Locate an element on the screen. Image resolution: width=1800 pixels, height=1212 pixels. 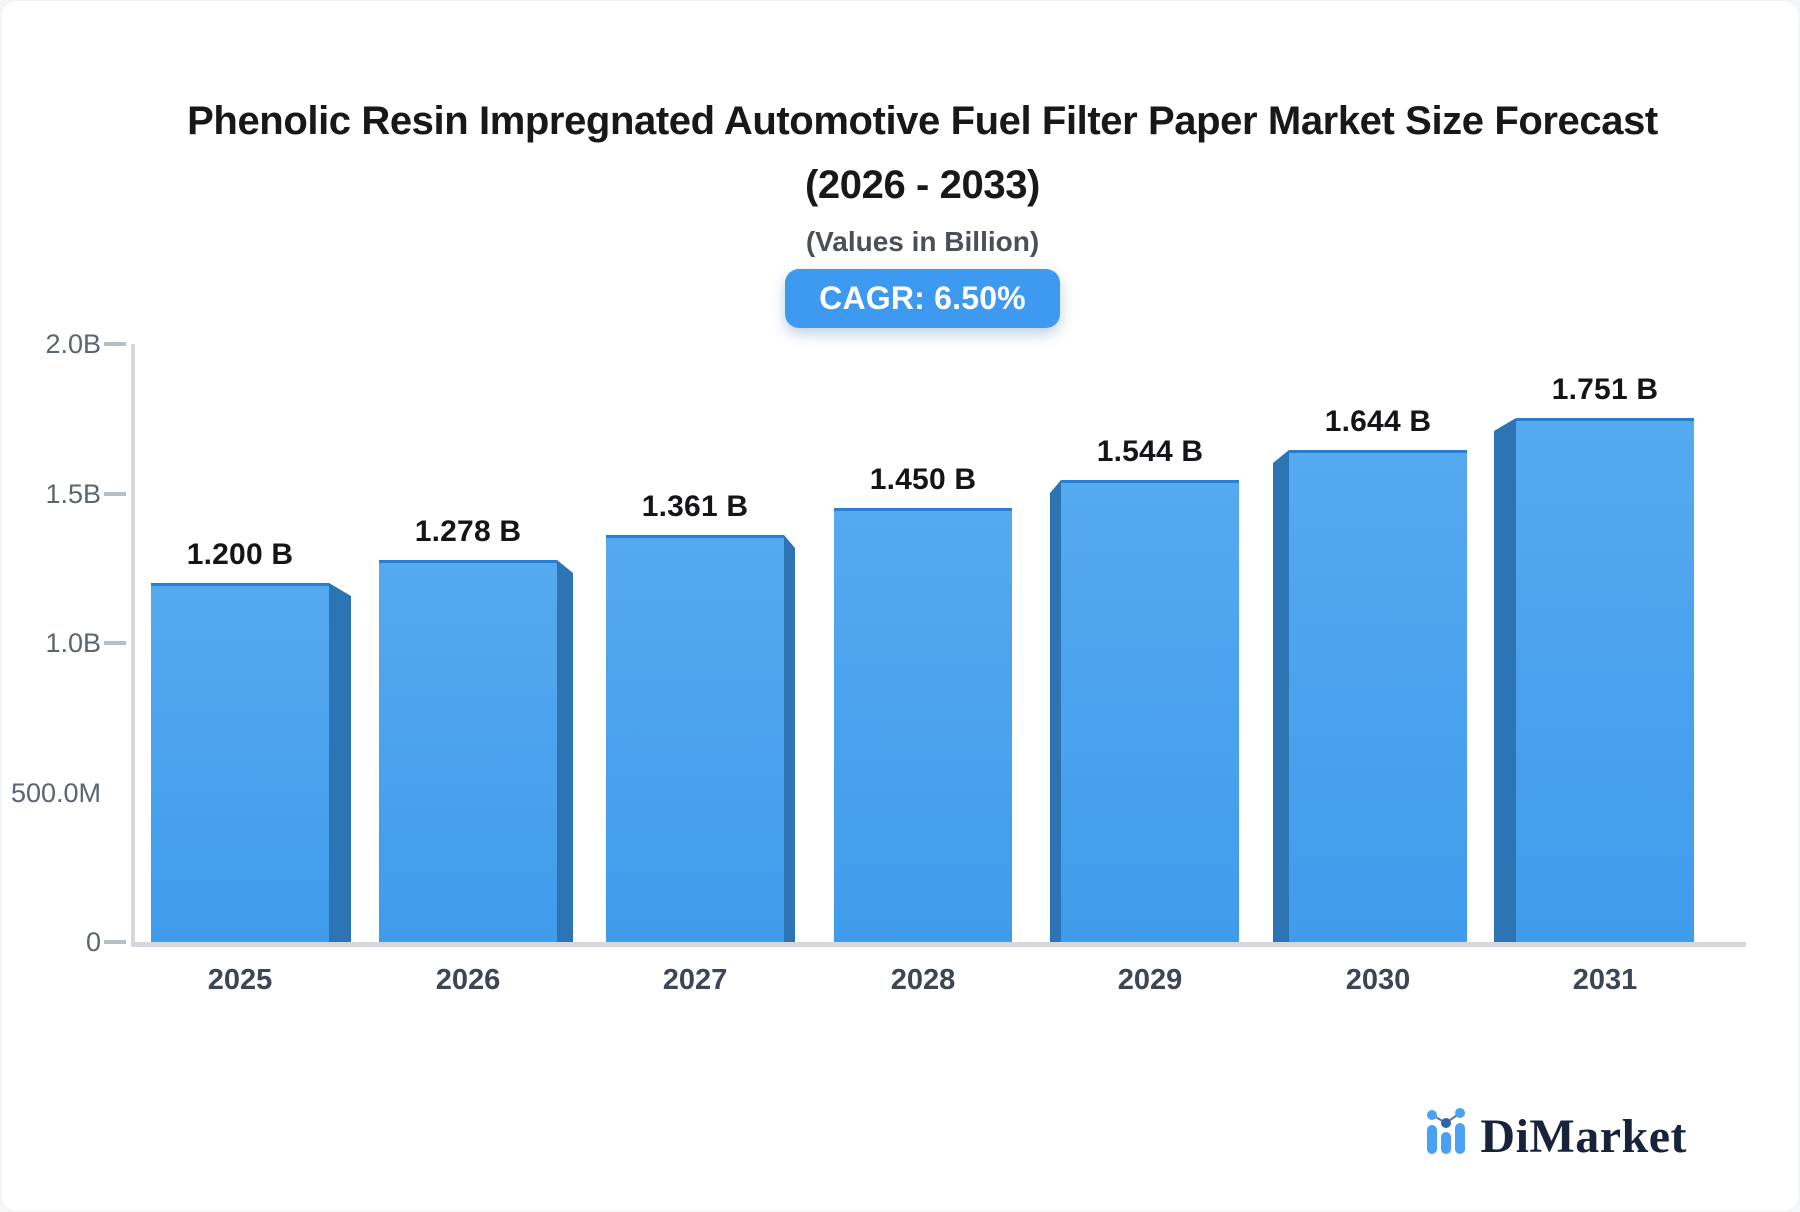
x-axis-label: 2026 is located at coordinates (468, 980).